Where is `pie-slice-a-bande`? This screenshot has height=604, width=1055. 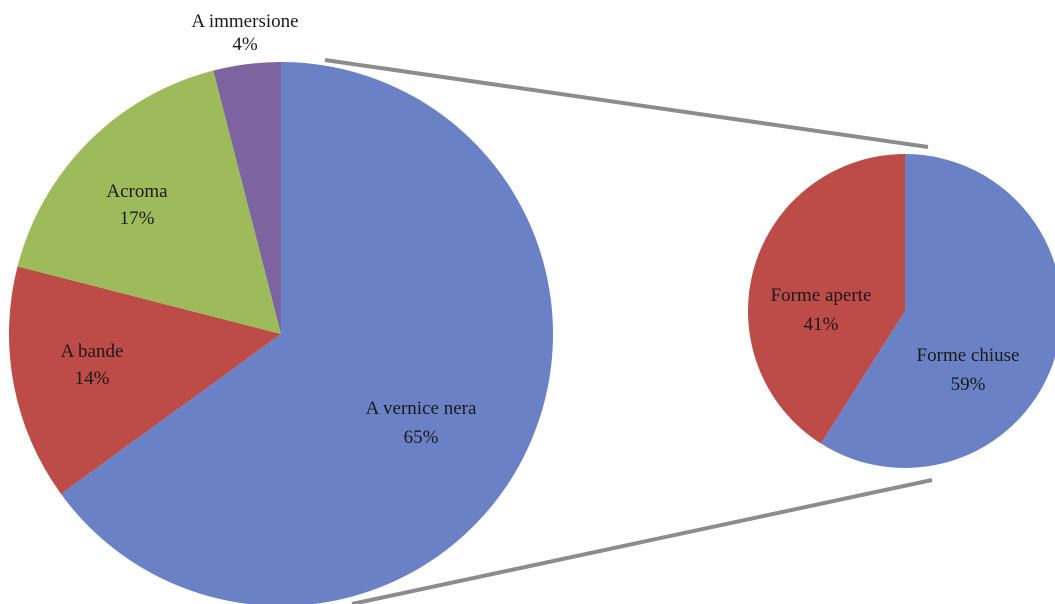
pie-slice-a-bande is located at coordinates (145, 380).